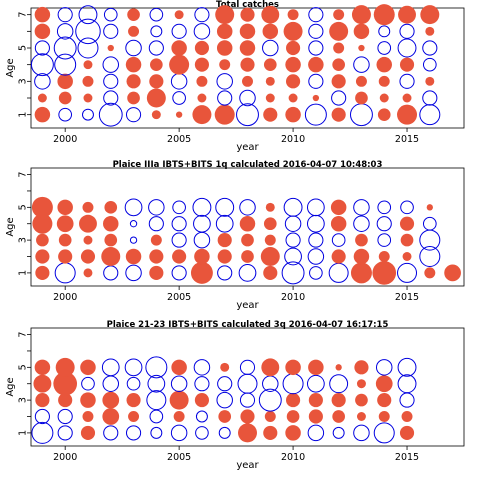 This screenshot has height=480, width=480. I want to click on y-tick-label: 5, so click(22, 207).